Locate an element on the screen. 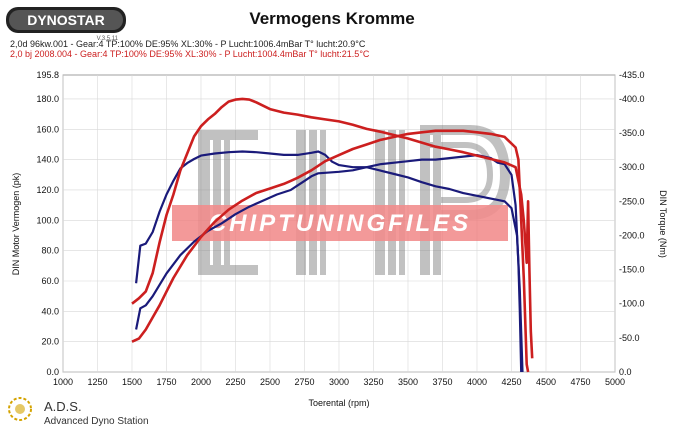 The width and height of the screenshot is (685, 428). chart-title: Vermogens Kromme is located at coordinates (331, 18).